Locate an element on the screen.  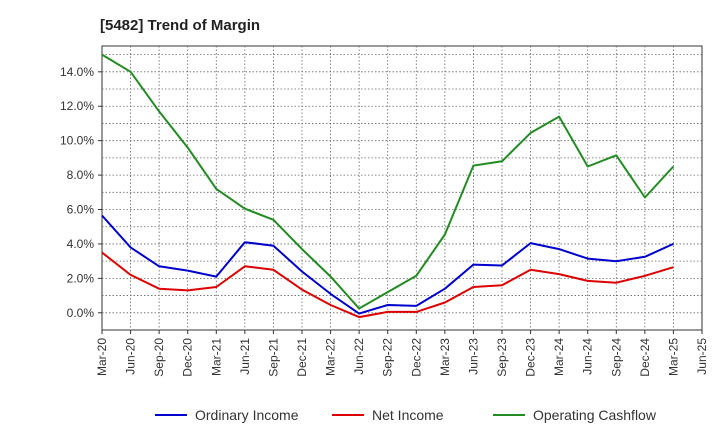
x-tick-label: Dec-23 is located at coordinates (531, 357).